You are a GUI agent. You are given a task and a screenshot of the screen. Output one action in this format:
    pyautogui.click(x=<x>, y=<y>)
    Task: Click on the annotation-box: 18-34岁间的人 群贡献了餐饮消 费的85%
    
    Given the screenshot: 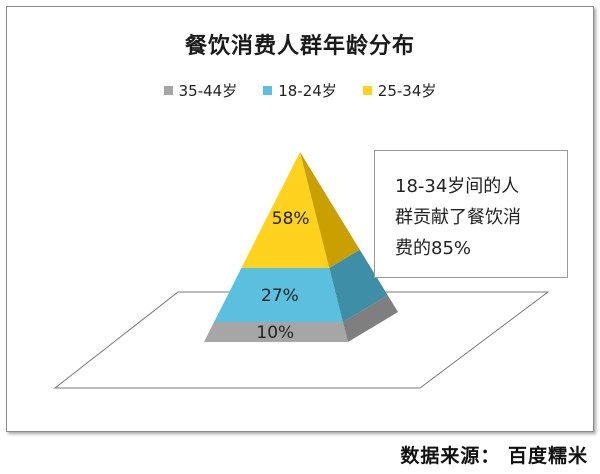 What is the action you would take?
    pyautogui.click(x=471, y=214)
    